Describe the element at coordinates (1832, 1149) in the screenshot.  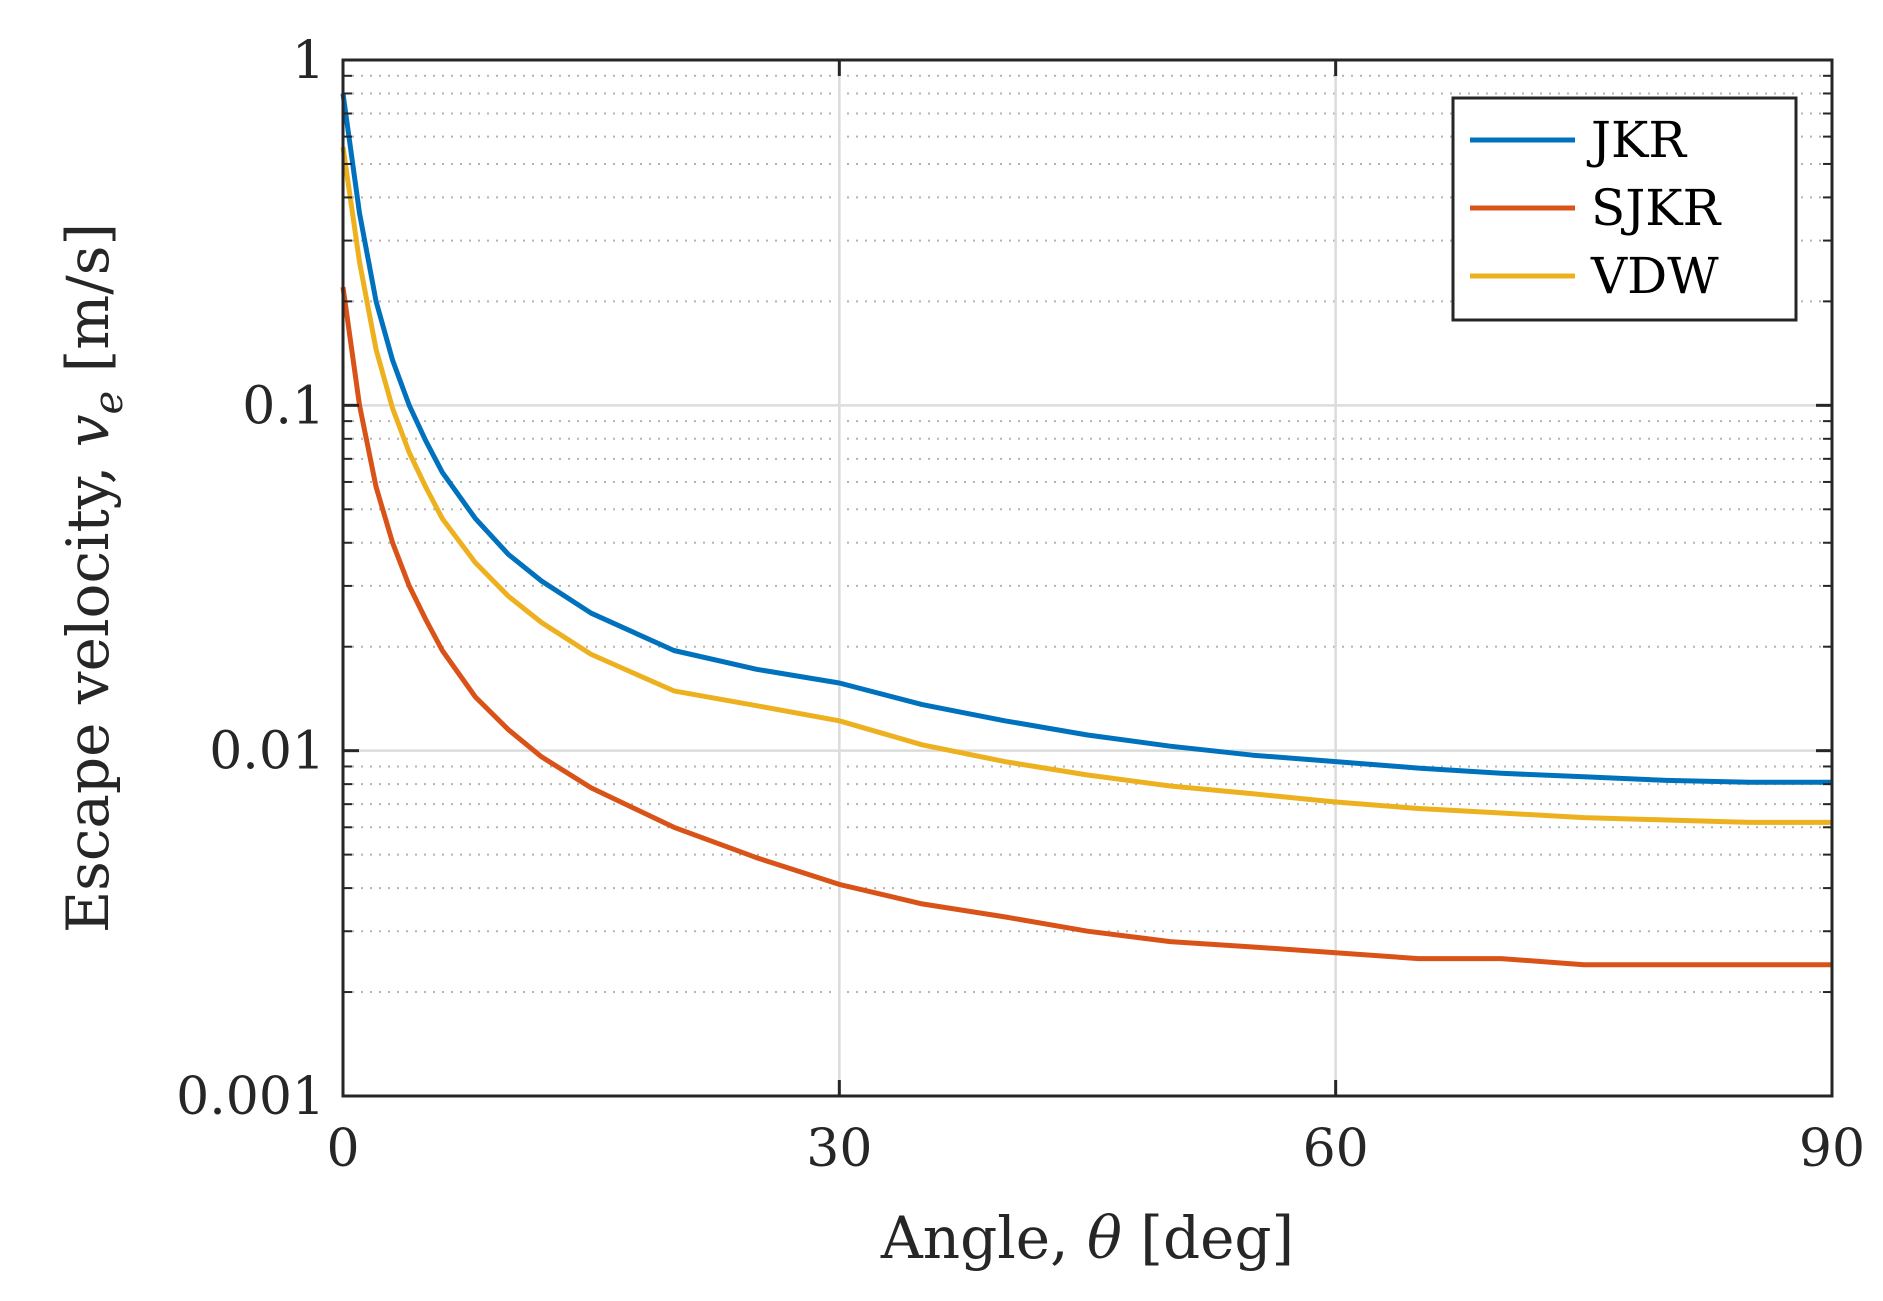
I see `x-tick-label: 90` at that location.